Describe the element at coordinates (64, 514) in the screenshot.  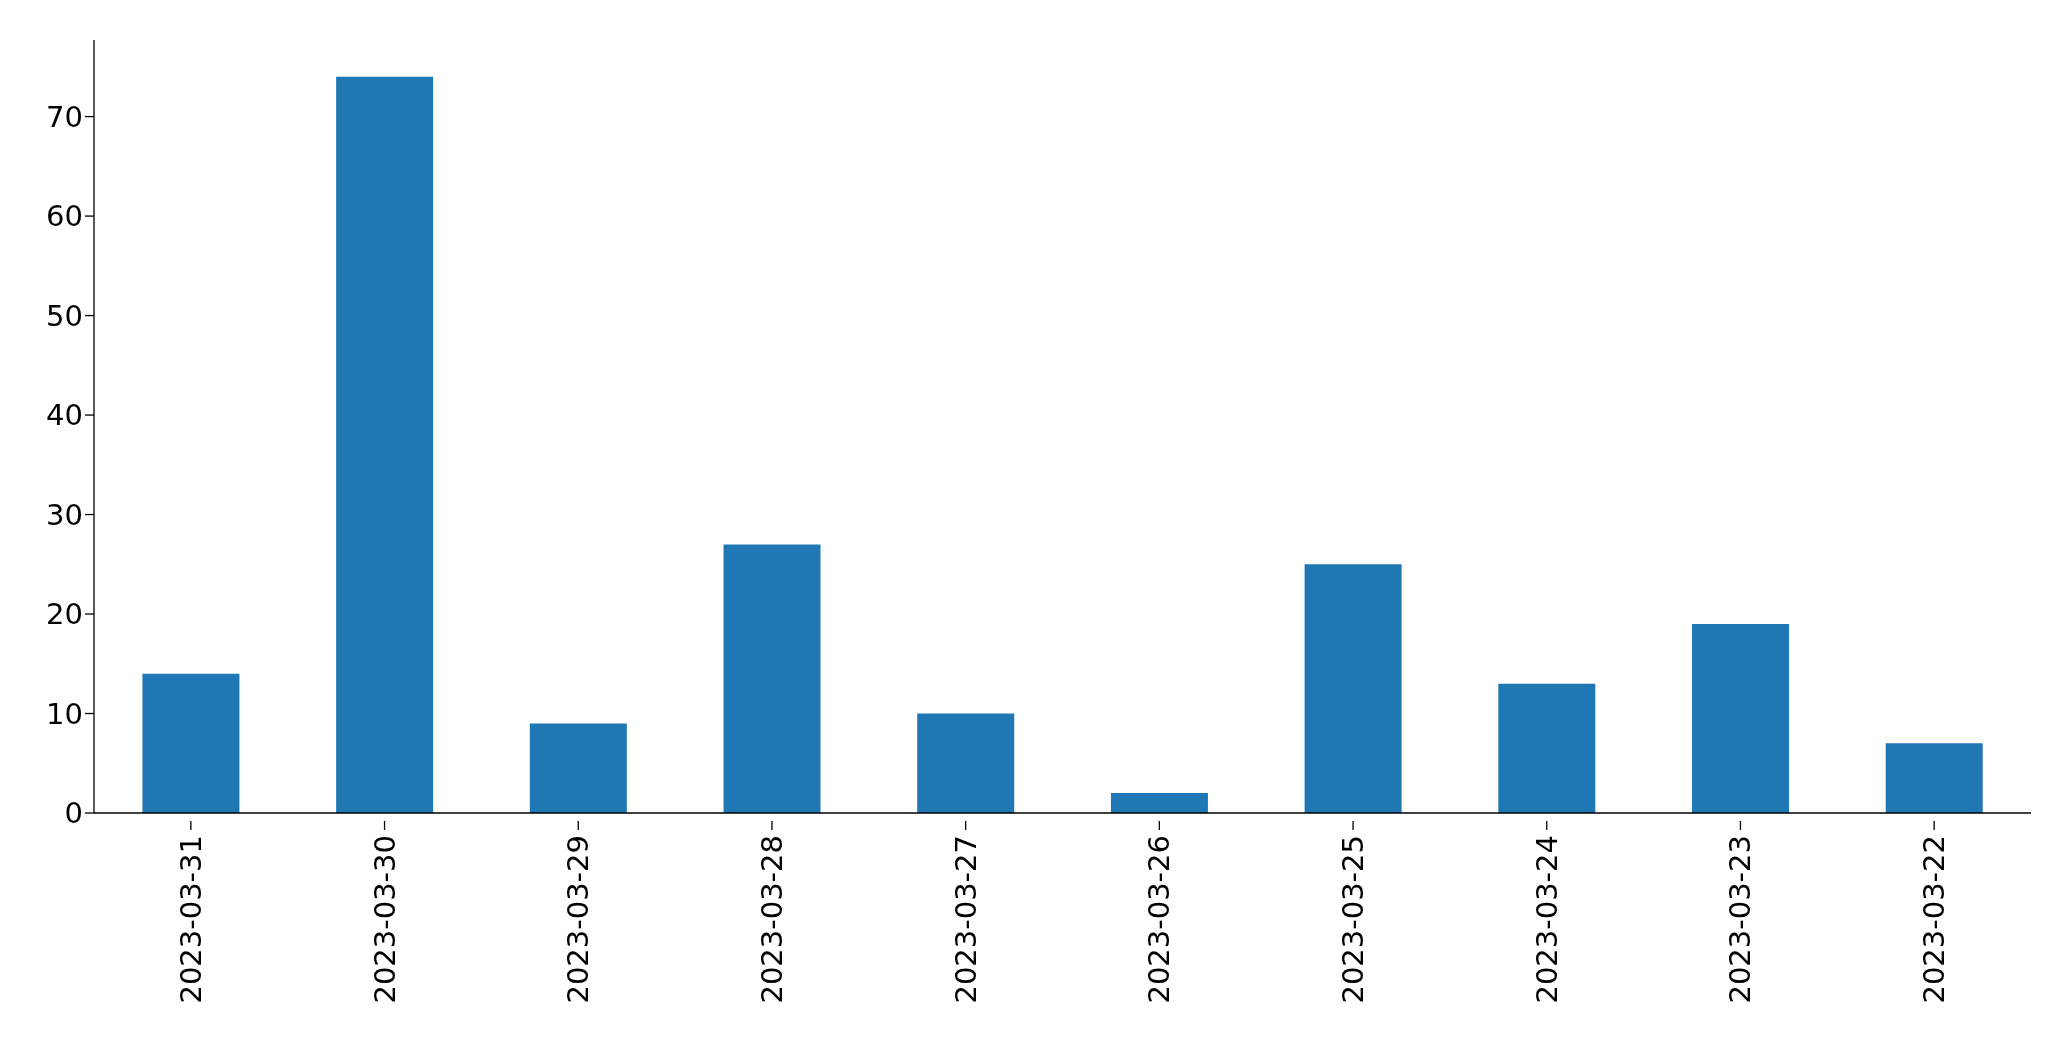
I see `y-tick-label: 30` at that location.